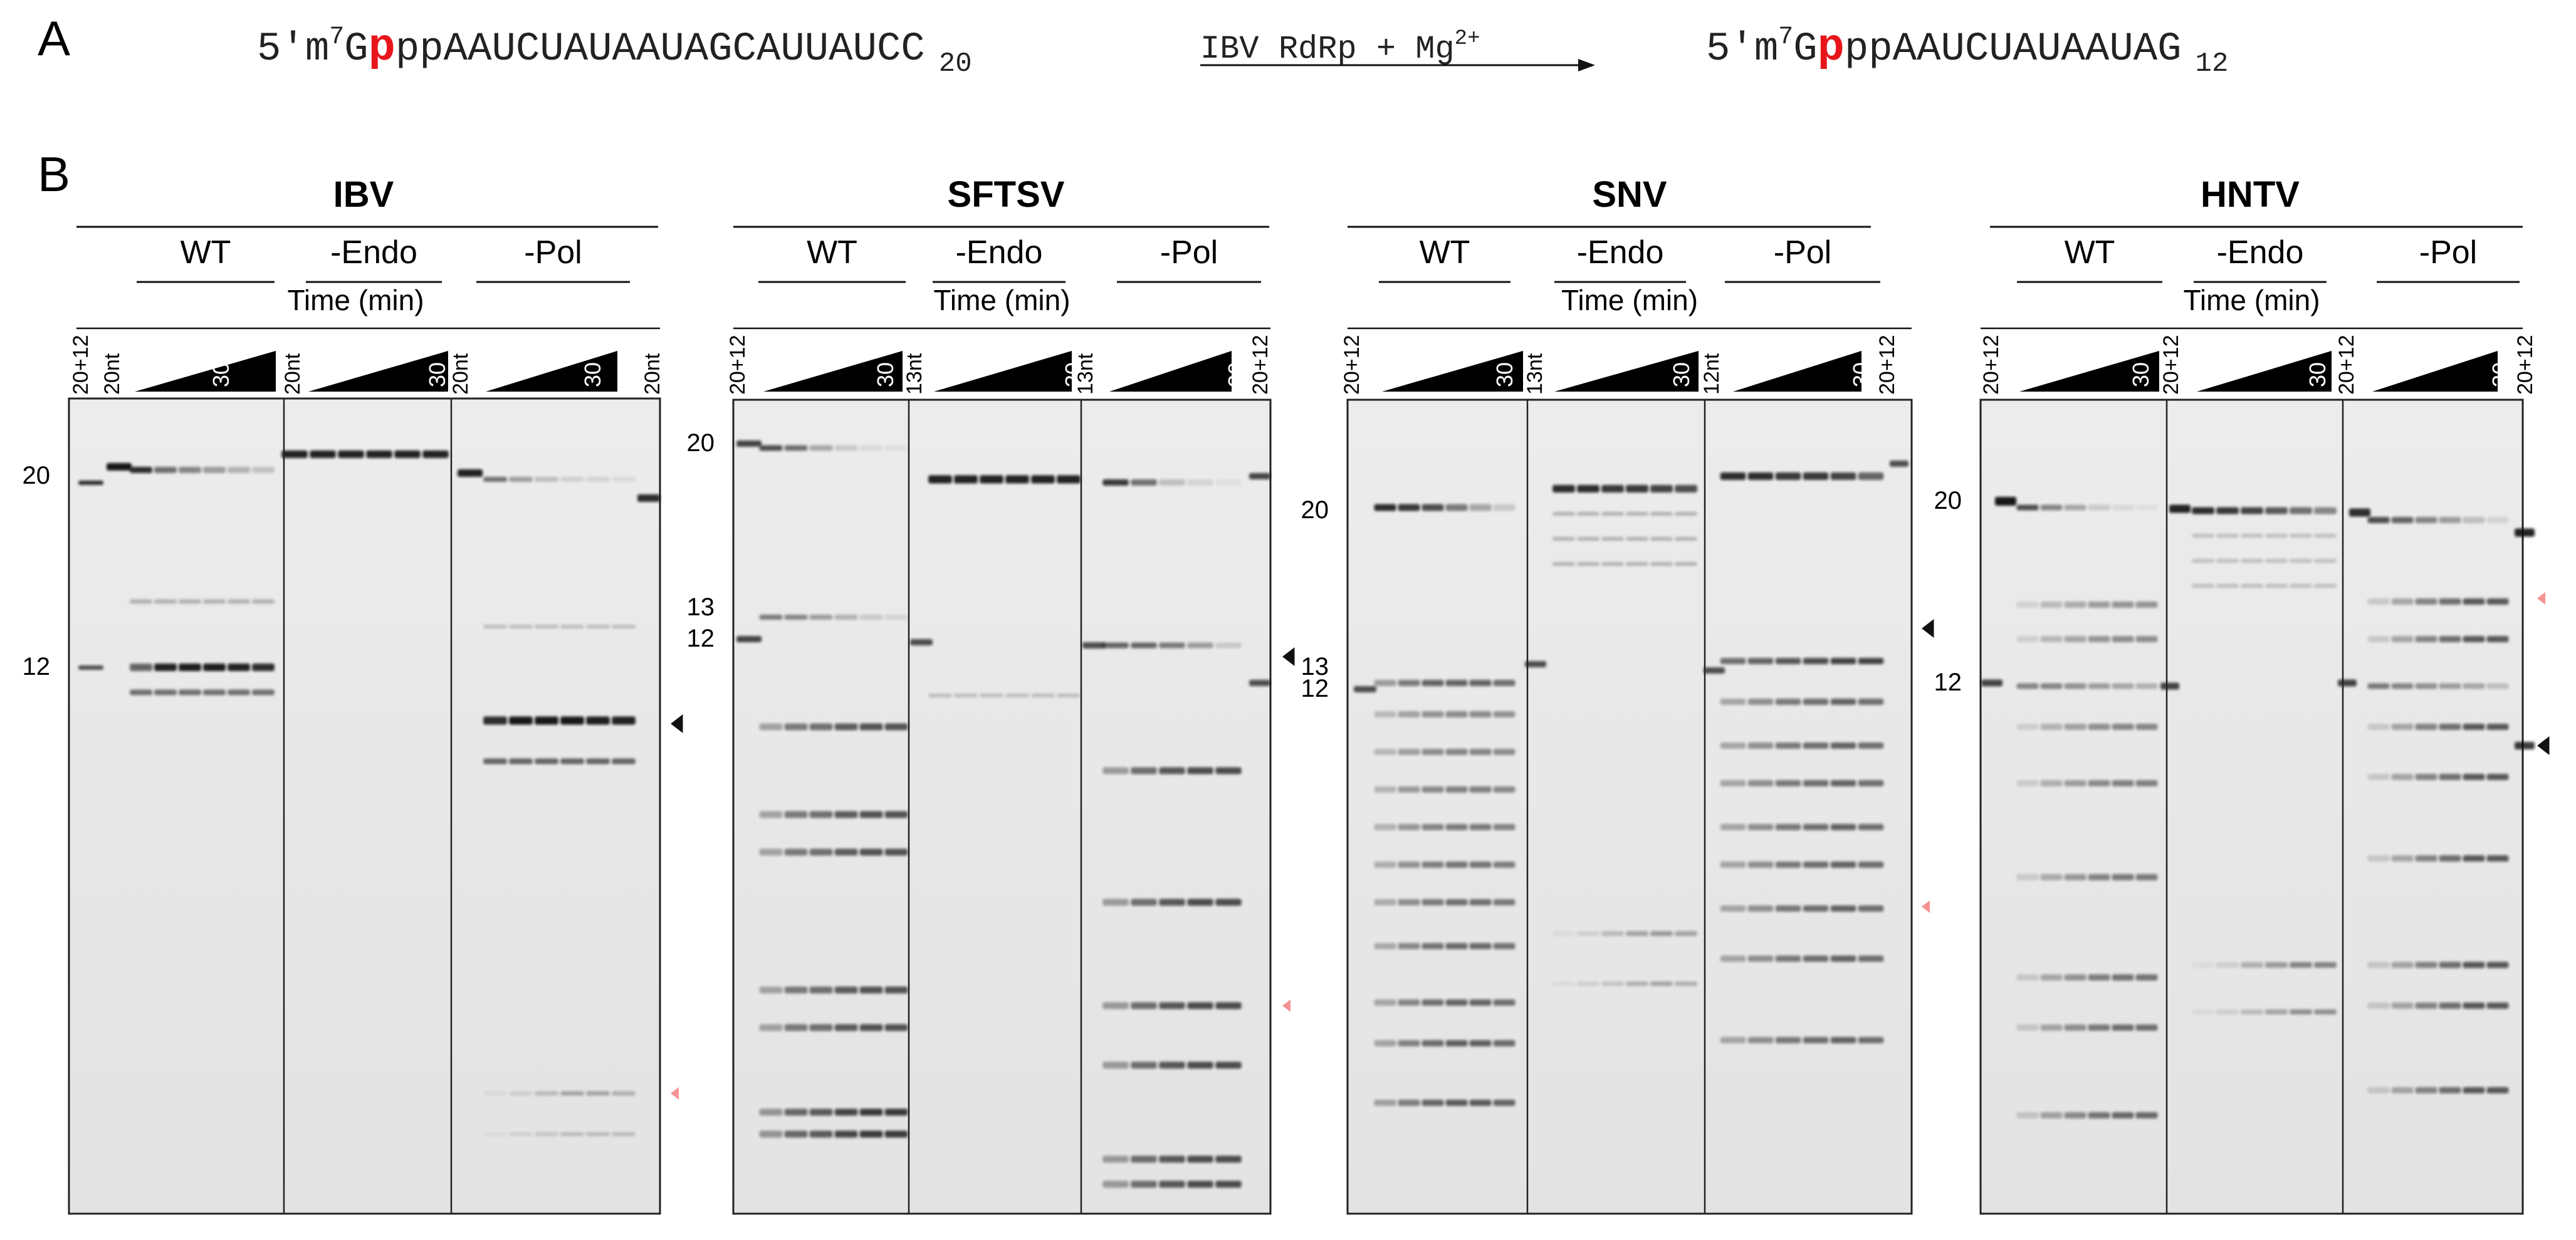  What do you see at coordinates (1467, 39) in the screenshot?
I see `arrow-label-sup: 2+` at bounding box center [1467, 39].